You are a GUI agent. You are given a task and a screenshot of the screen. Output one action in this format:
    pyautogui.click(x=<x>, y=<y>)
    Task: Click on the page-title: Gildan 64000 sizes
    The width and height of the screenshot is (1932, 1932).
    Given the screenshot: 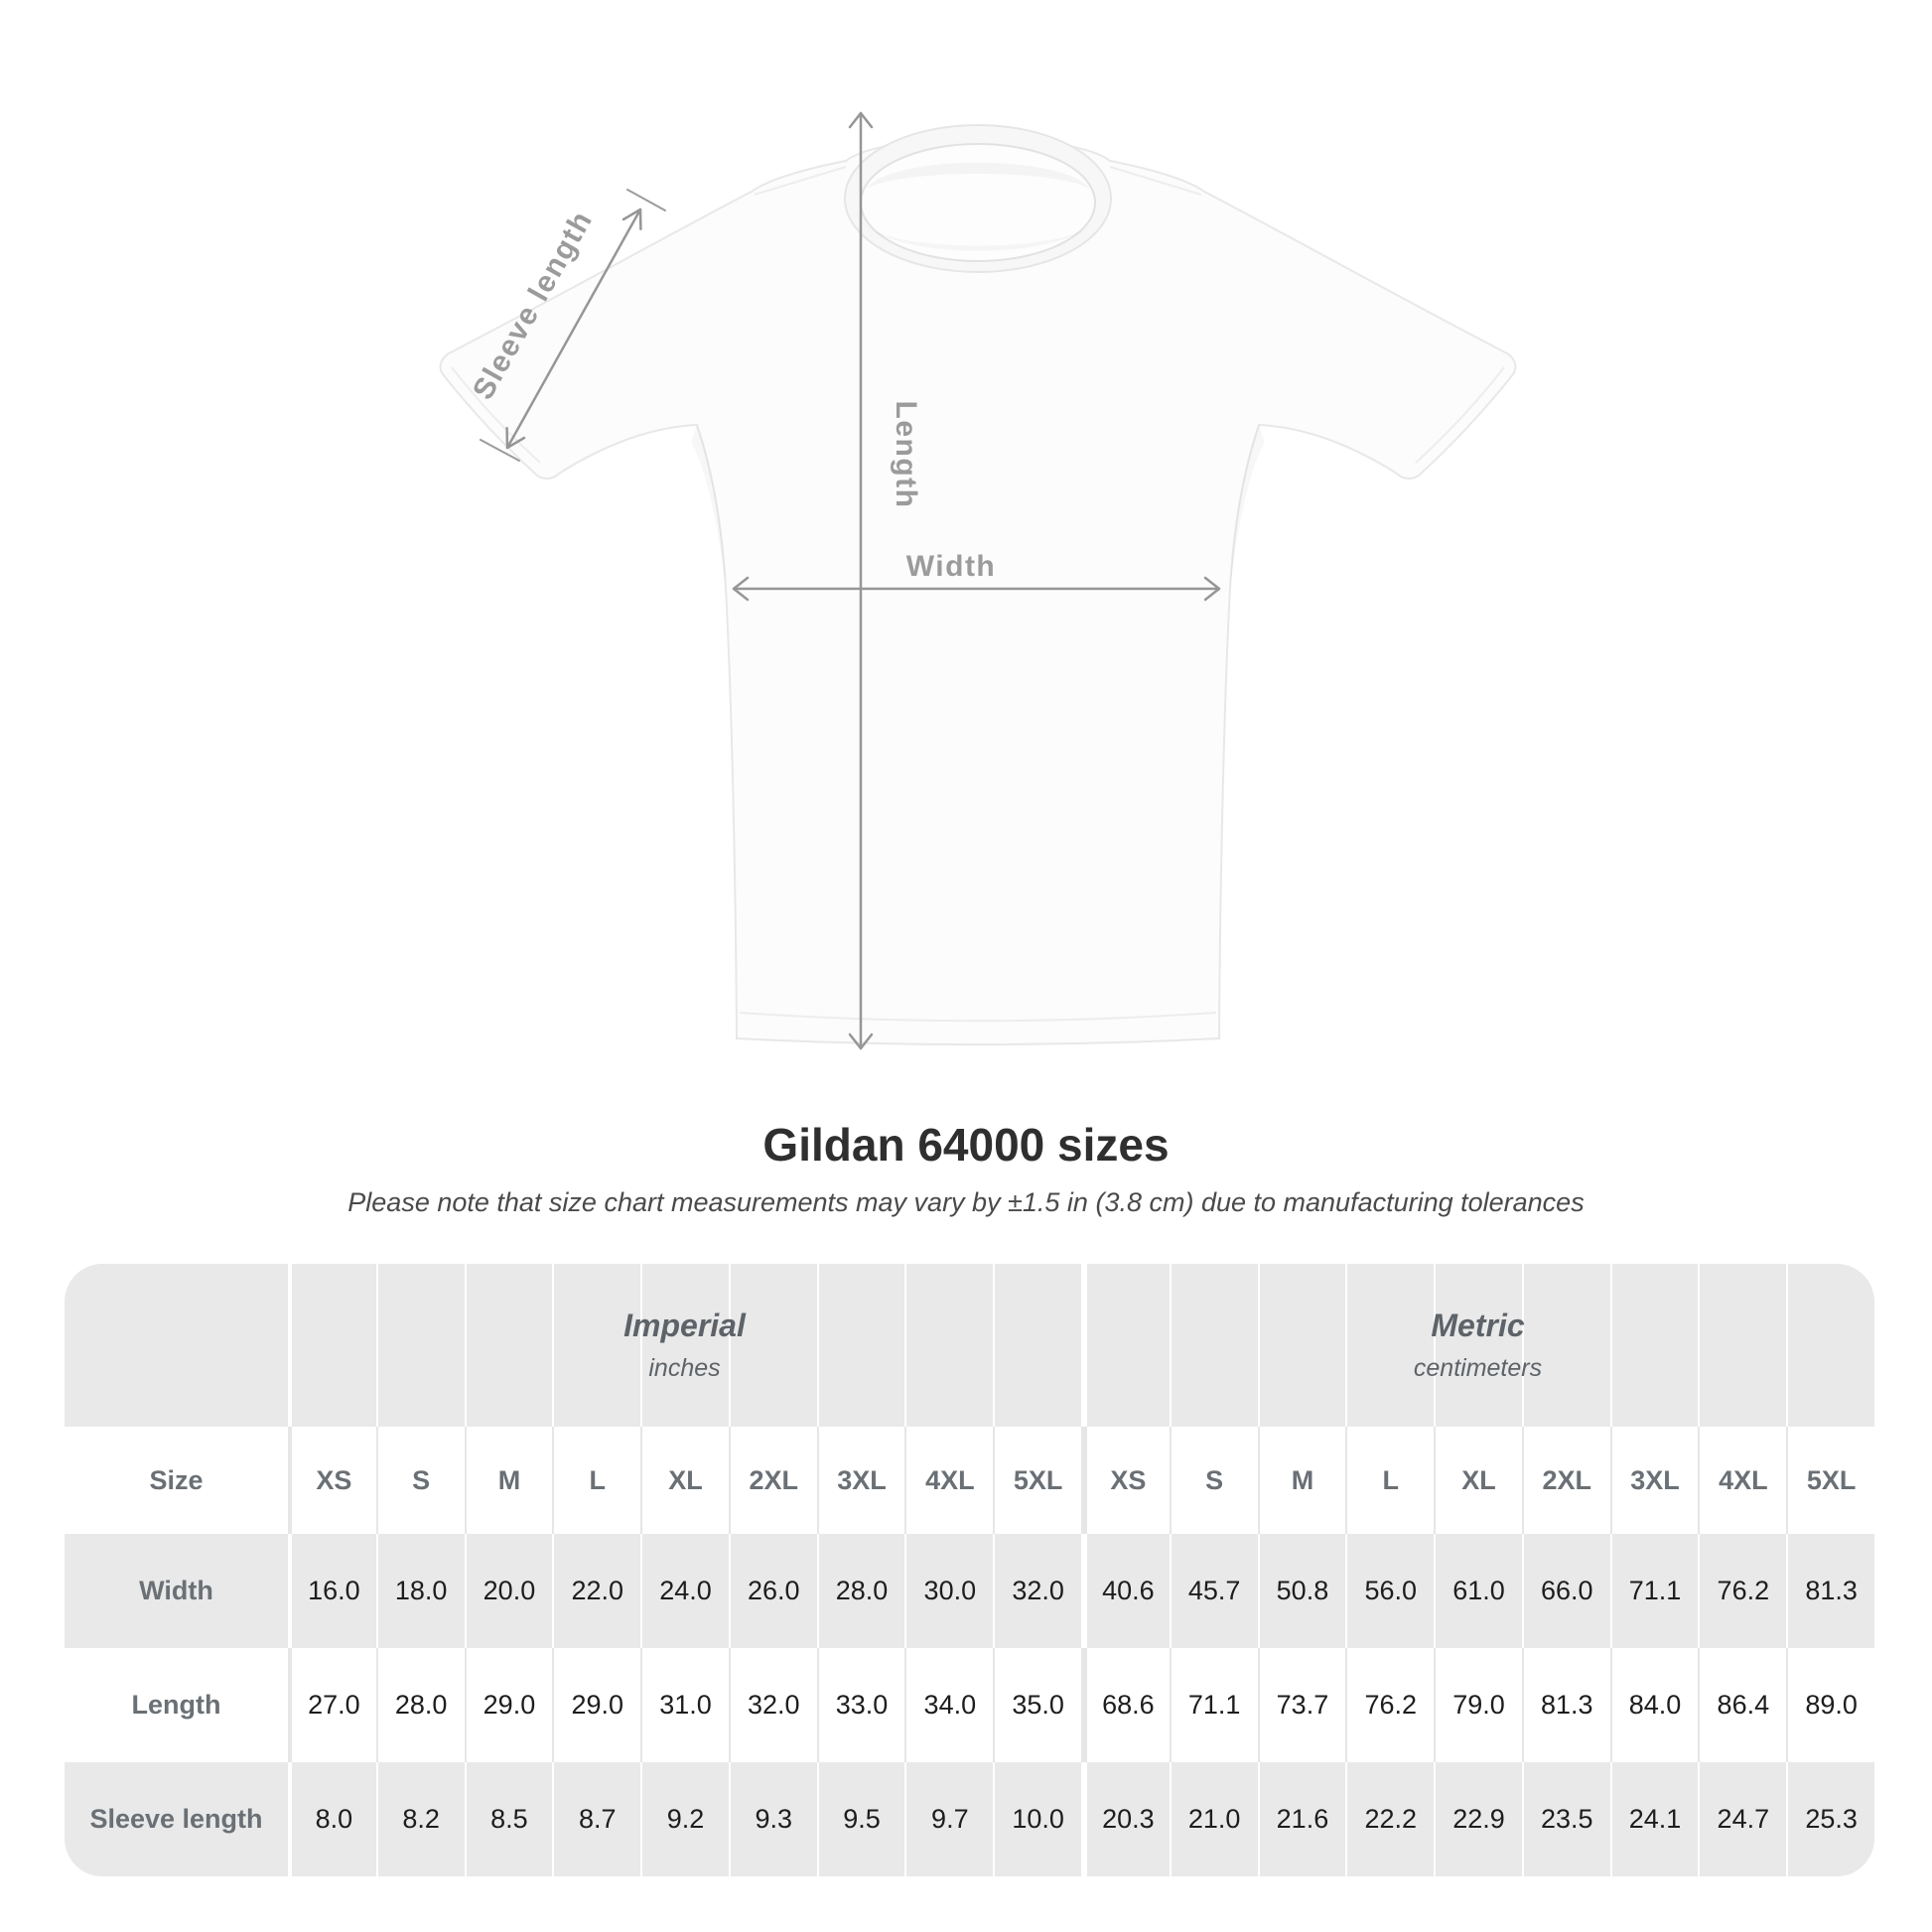 What is the action you would take?
    pyautogui.click(x=966, y=1145)
    